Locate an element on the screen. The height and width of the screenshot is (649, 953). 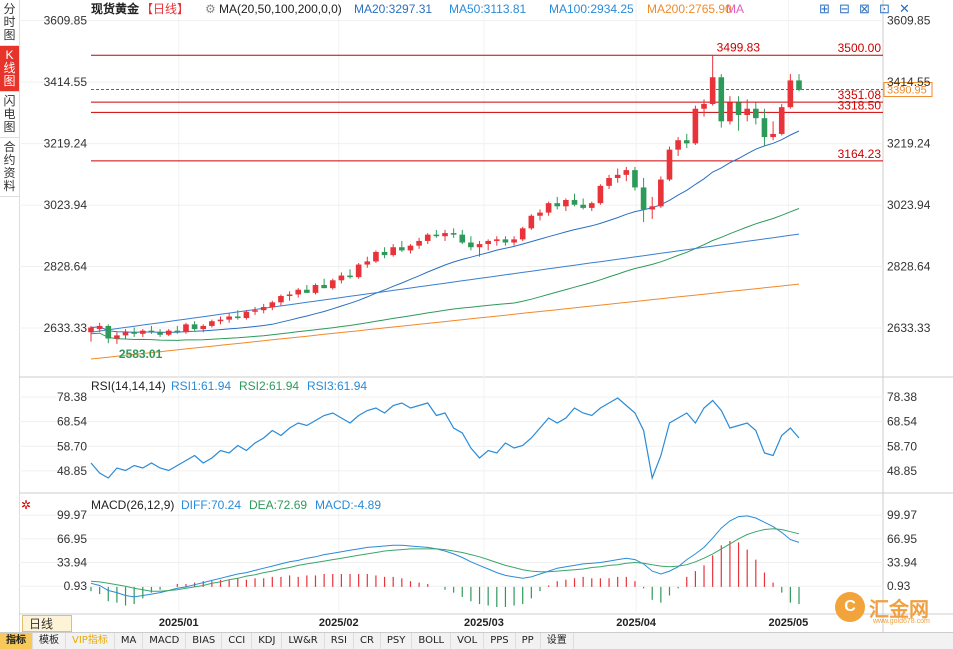
toolbar-item: 模板 is located at coordinates (49, 641).